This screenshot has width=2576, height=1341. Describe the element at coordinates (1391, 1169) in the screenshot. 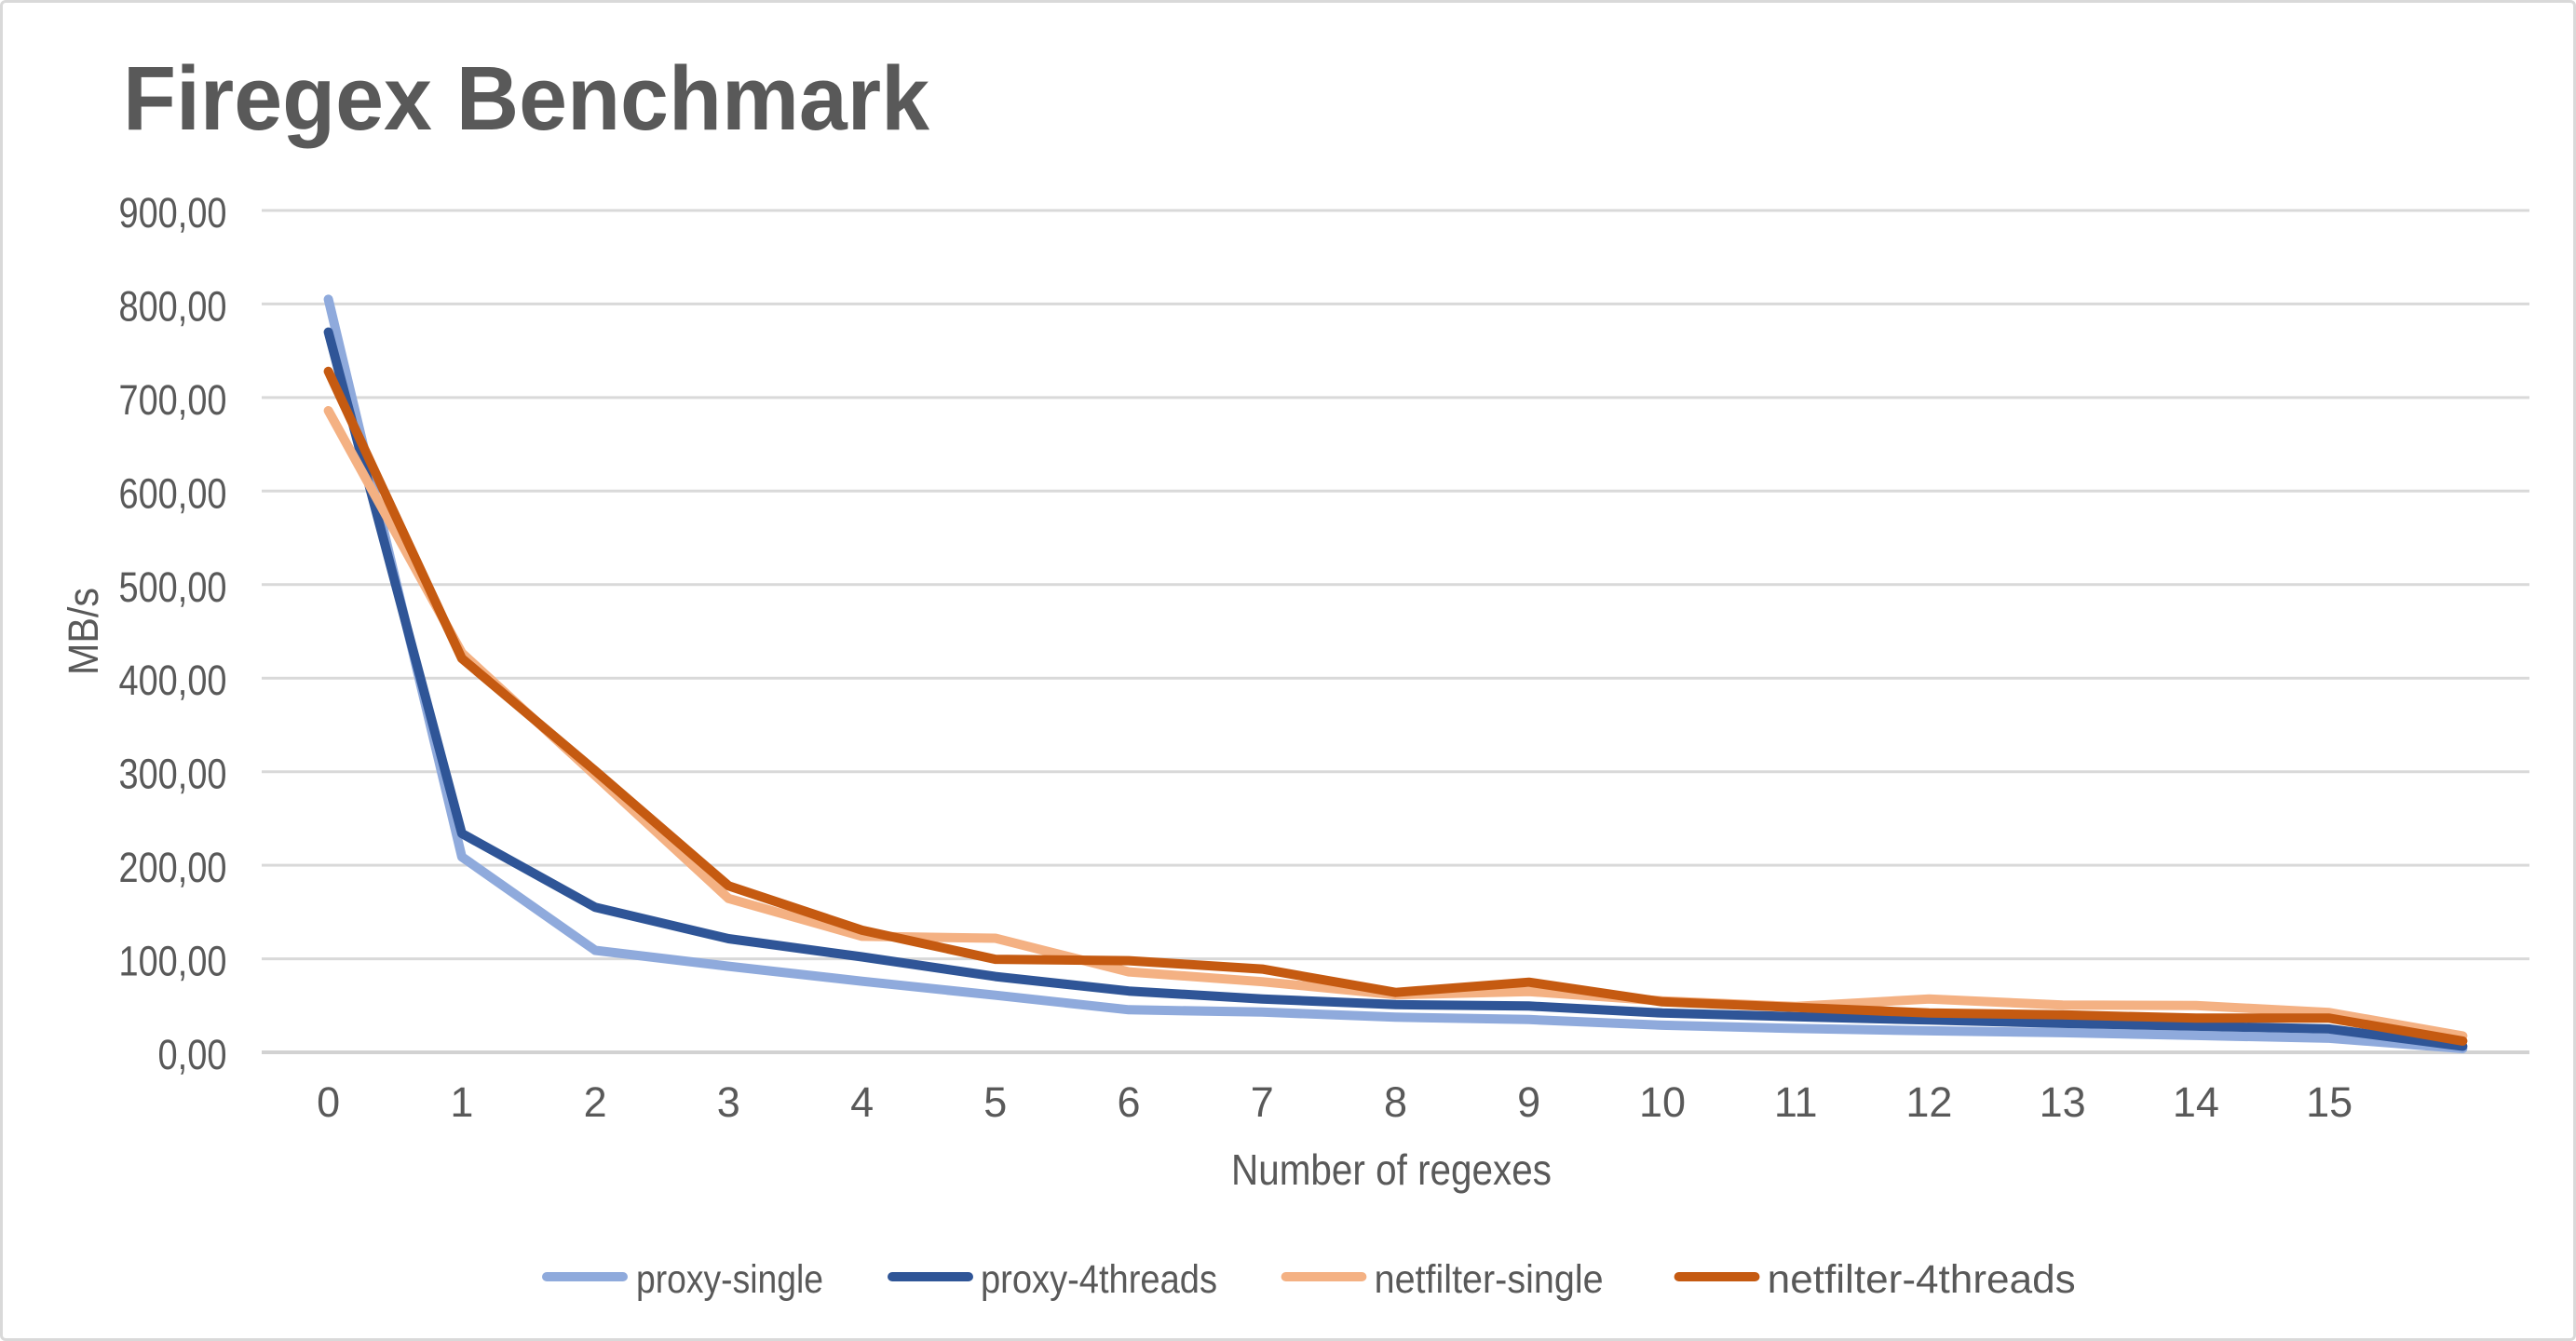

I see `svg-text: Number of regexes` at that location.